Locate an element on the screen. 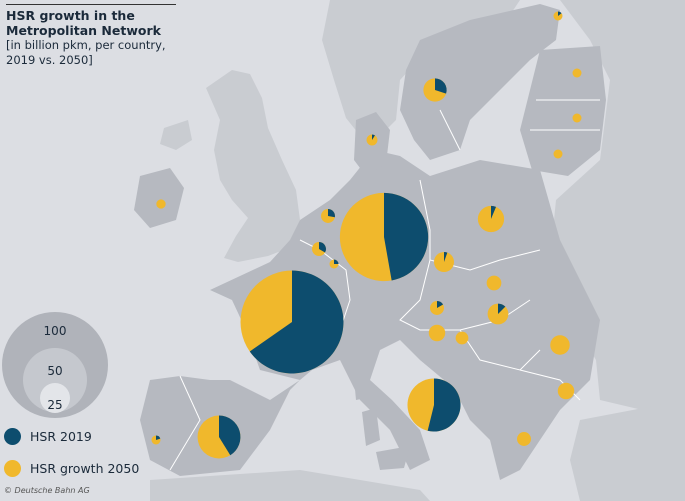  pie-lithuania is located at coordinates (558, 154).